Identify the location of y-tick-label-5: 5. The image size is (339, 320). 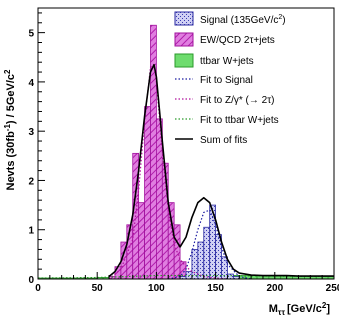
(31, 34).